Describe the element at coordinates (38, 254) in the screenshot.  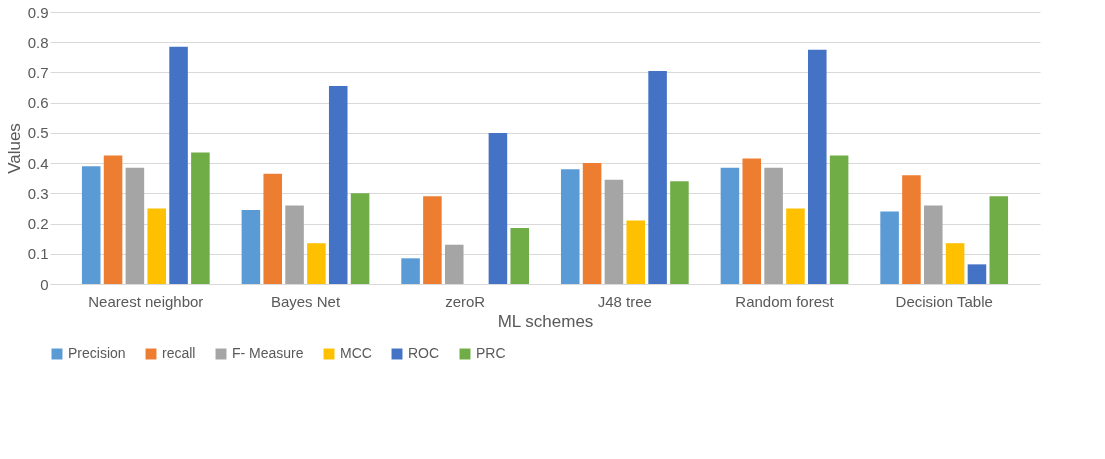
I see `y-tick-label: 0.1` at that location.